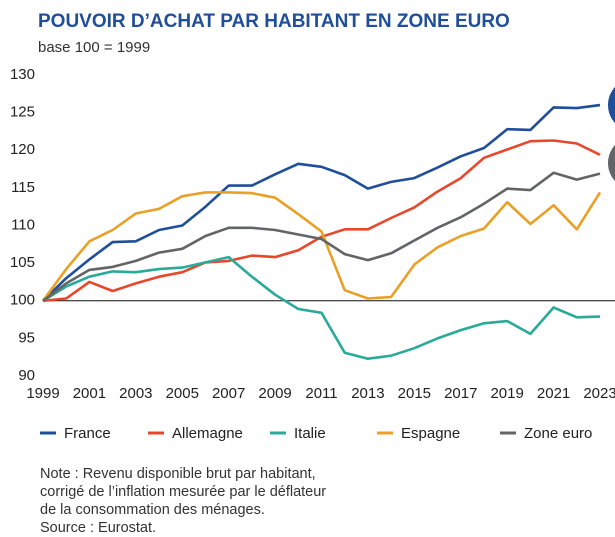  What do you see at coordinates (553, 393) in the screenshot?
I see `x-tick-label: 2021` at bounding box center [553, 393].